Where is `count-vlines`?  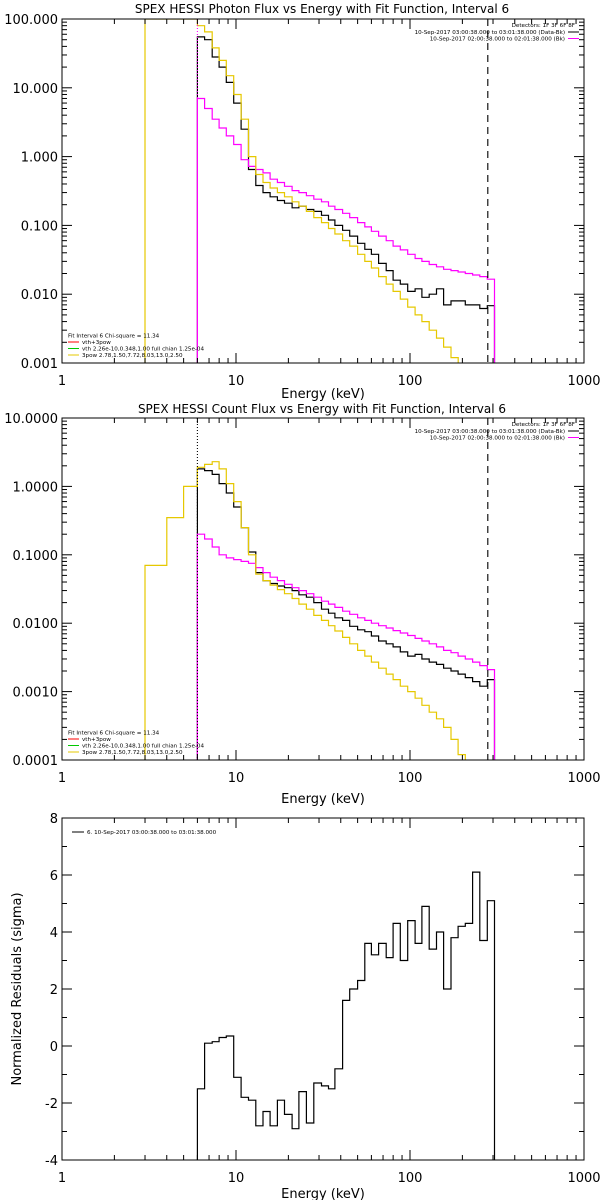 count-vlines is located at coordinates (342, 589).